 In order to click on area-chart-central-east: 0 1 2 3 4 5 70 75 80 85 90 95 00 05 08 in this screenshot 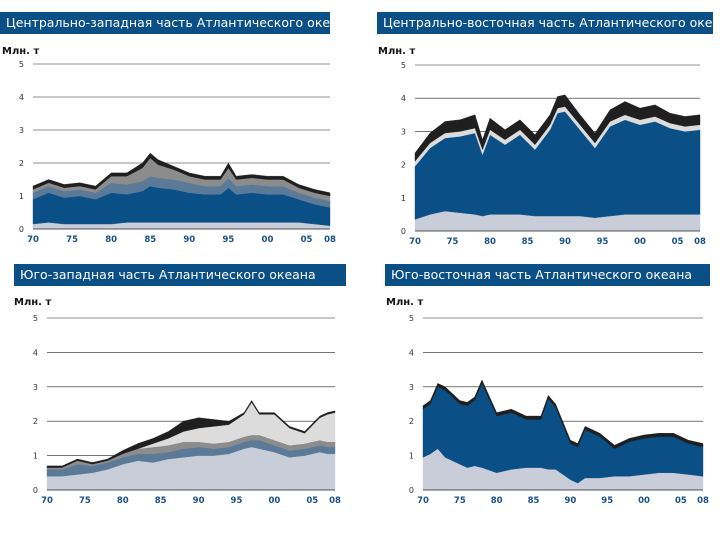, I will do `click(553, 154)`.